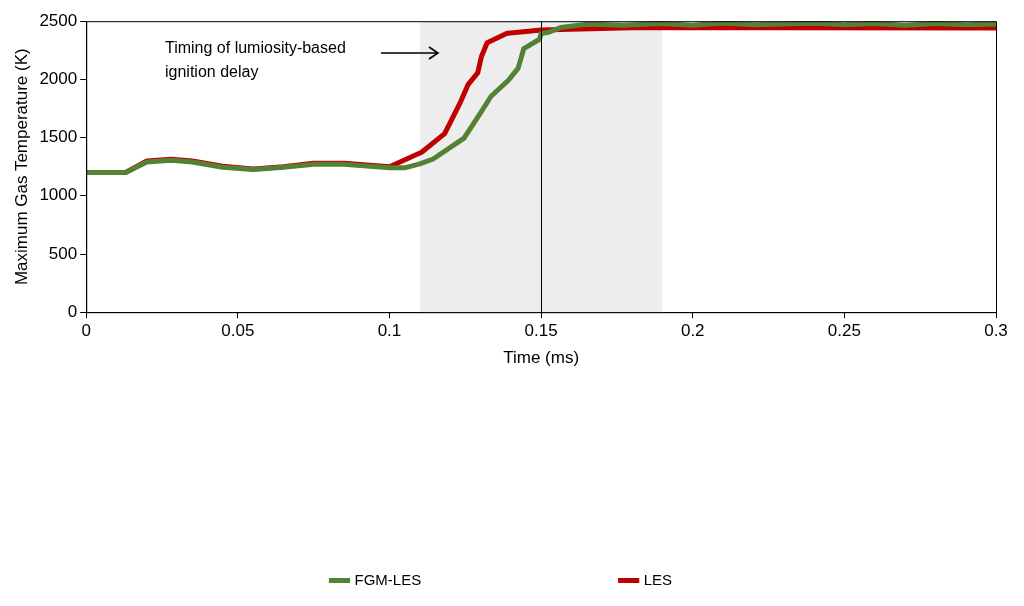 This screenshot has height=606, width=1024. Describe the element at coordinates (58, 20) in the screenshot. I see `y-tick-label: 2500` at that location.